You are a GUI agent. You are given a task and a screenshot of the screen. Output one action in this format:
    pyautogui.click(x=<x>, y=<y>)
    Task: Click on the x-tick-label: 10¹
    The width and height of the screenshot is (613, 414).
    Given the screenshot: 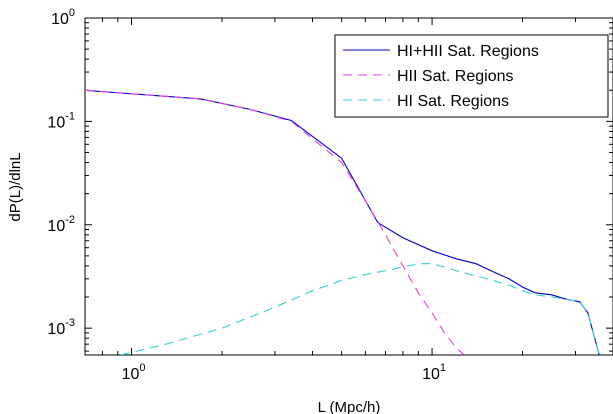 What is the action you would take?
    pyautogui.click(x=434, y=372)
    